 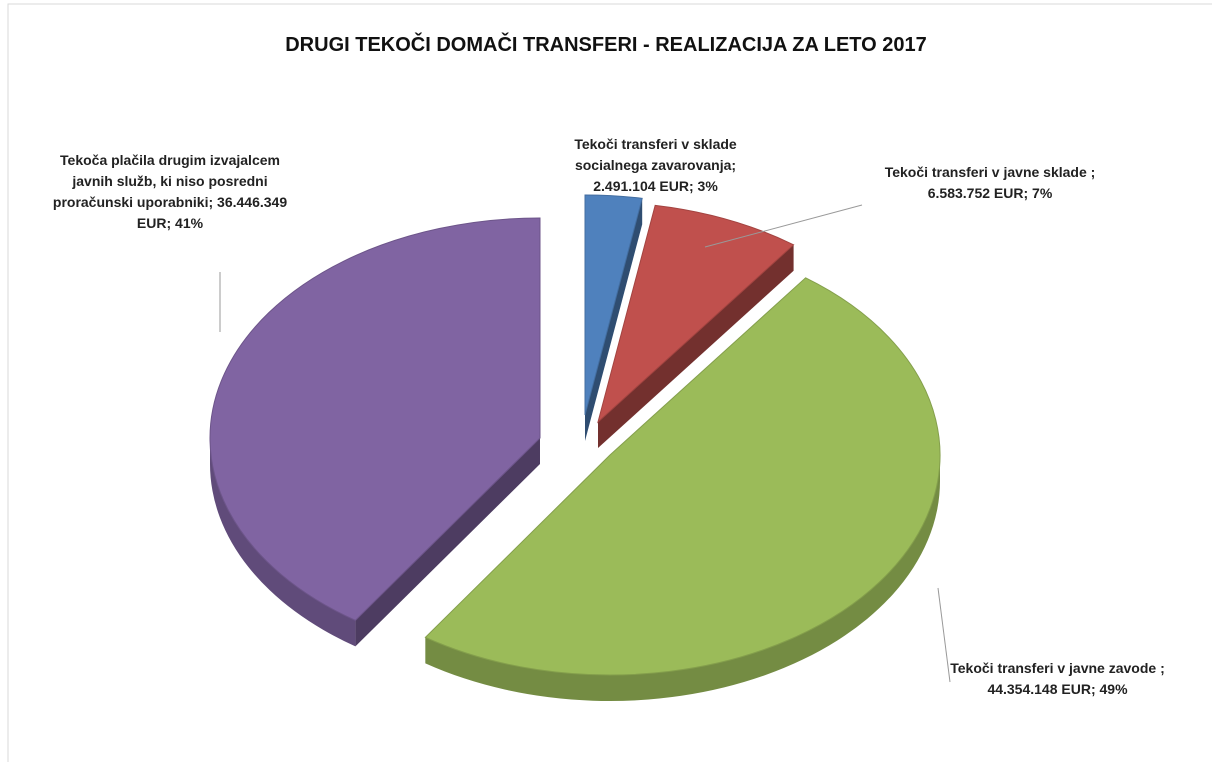 I want to click on label-percent: 41%, so click(x=189, y=223).